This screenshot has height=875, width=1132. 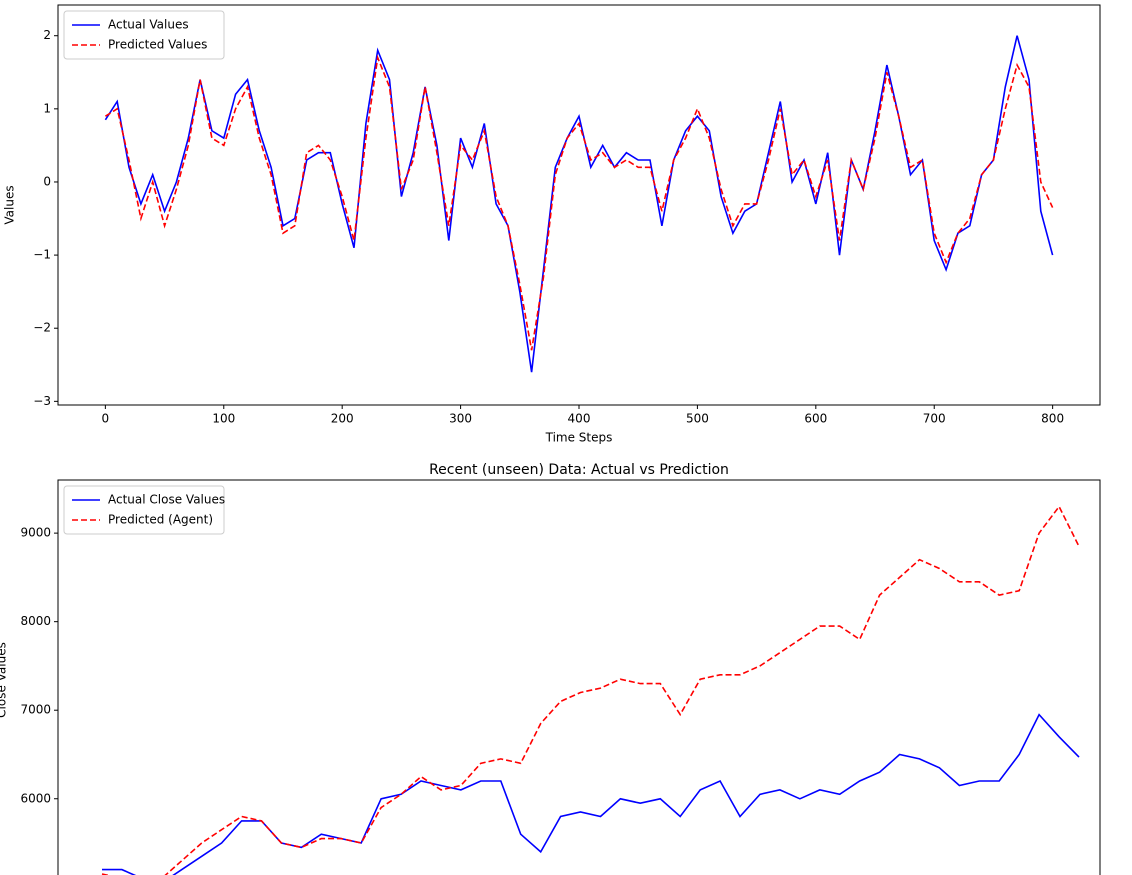 I want to click on y-axis-label: Values, so click(x=10, y=204).